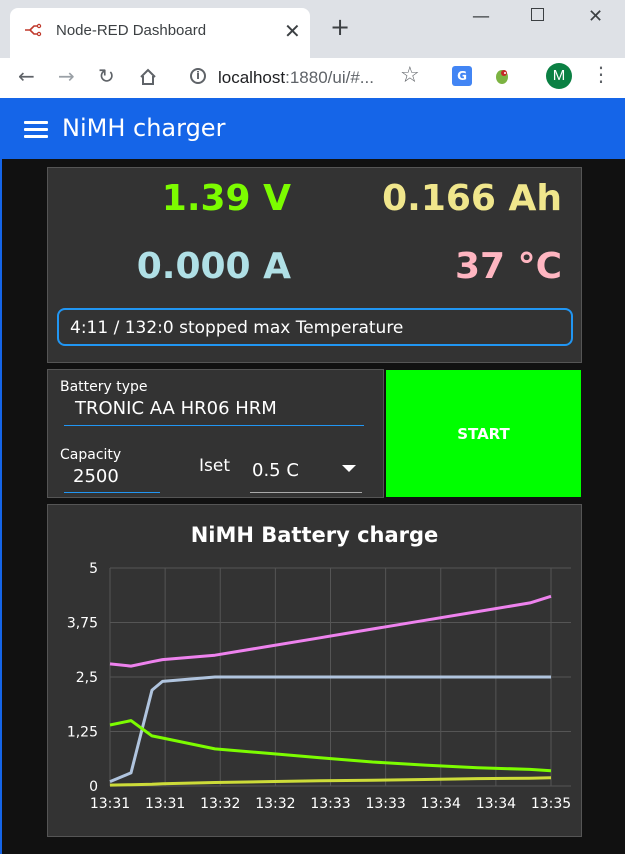 Image resolution: width=625 pixels, height=854 pixels. I want to click on voltage-value: 1.39 V, so click(226, 198).